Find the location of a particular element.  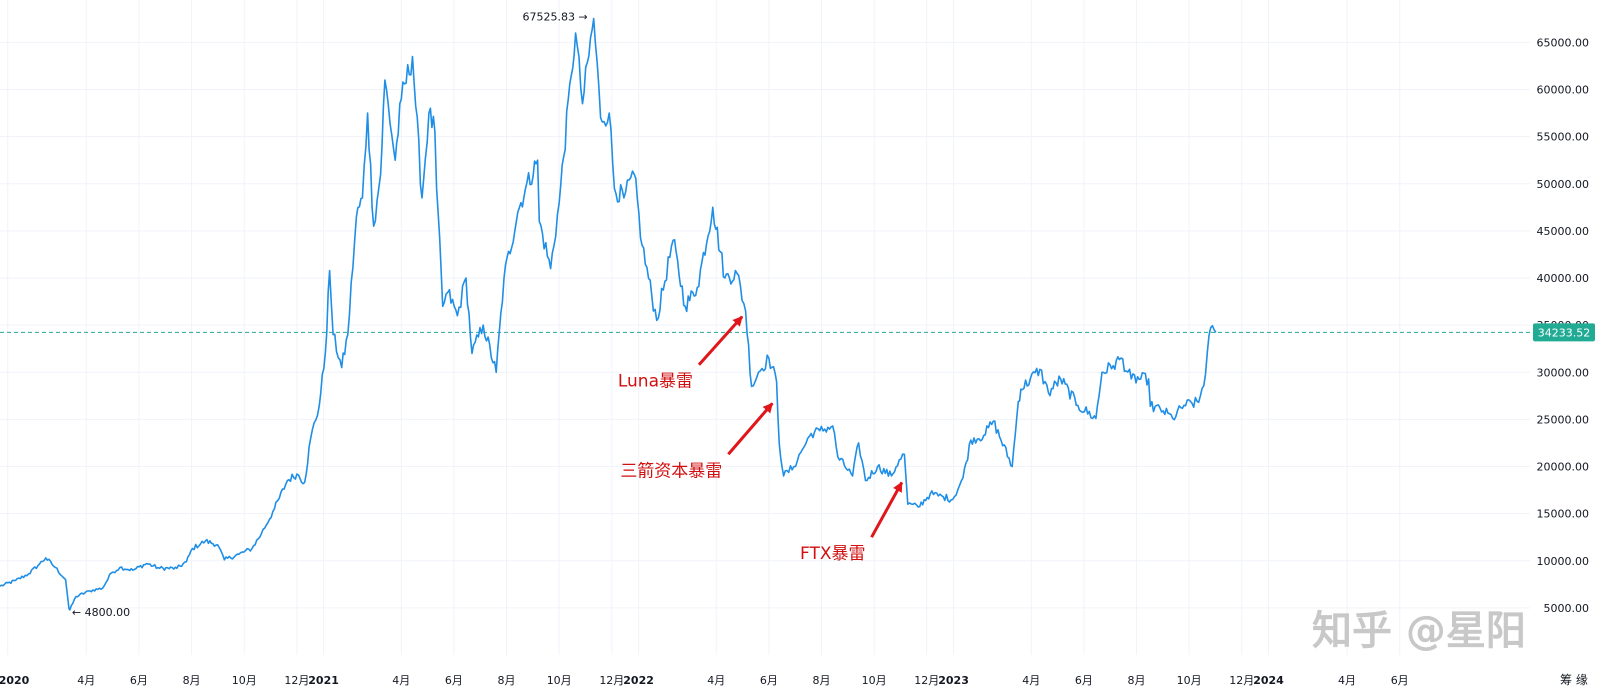

current-price-label: 34233.52 is located at coordinates (1564, 332).